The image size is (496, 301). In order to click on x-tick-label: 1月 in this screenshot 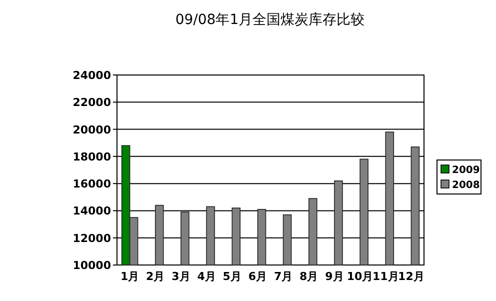, I will do `click(130, 276)`.